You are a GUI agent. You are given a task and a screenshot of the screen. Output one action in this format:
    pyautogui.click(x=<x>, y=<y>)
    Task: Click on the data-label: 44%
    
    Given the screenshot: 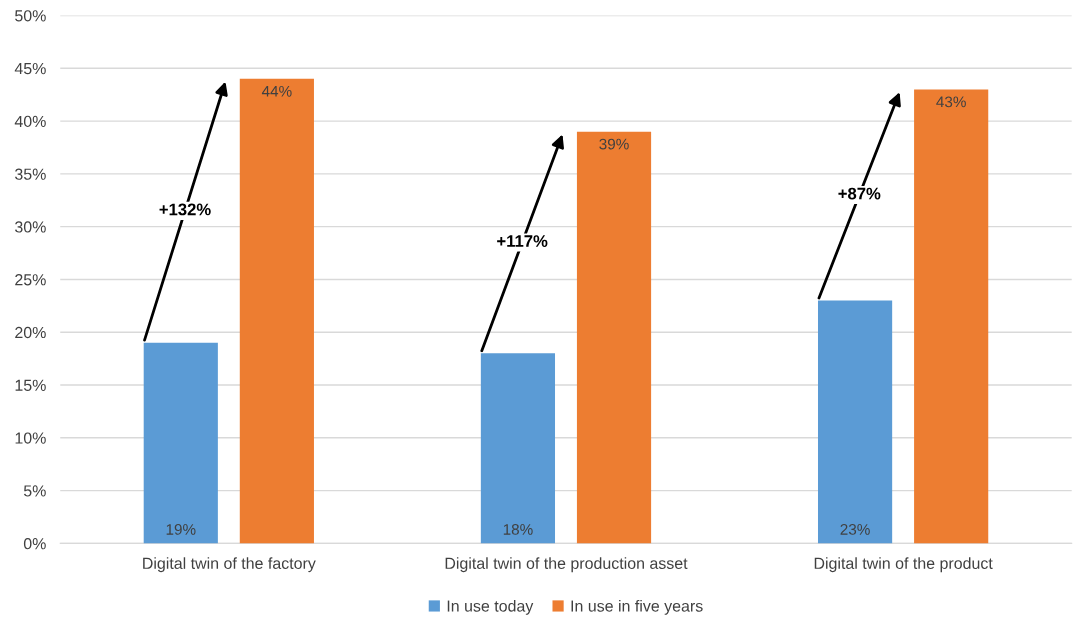 What is the action you would take?
    pyautogui.click(x=276, y=91)
    